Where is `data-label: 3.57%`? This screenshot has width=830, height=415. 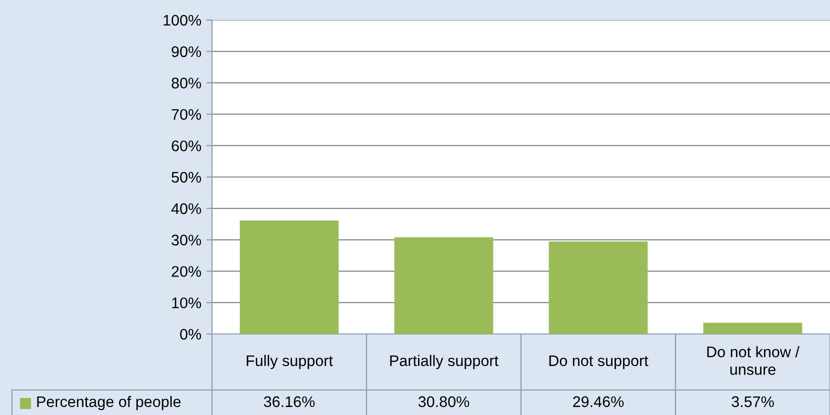
data-label: 3.57% is located at coordinates (753, 402).